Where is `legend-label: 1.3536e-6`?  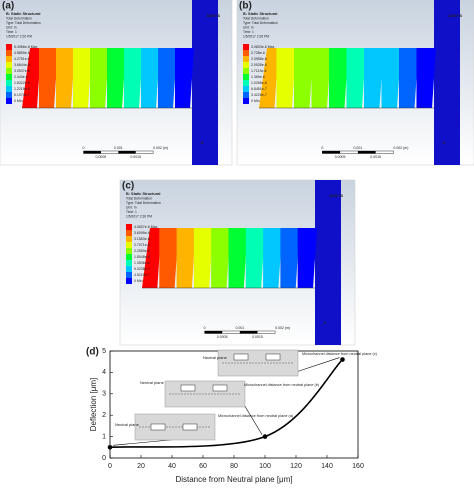
legend-label: 1.3536e-6 is located at coordinates (142, 263).